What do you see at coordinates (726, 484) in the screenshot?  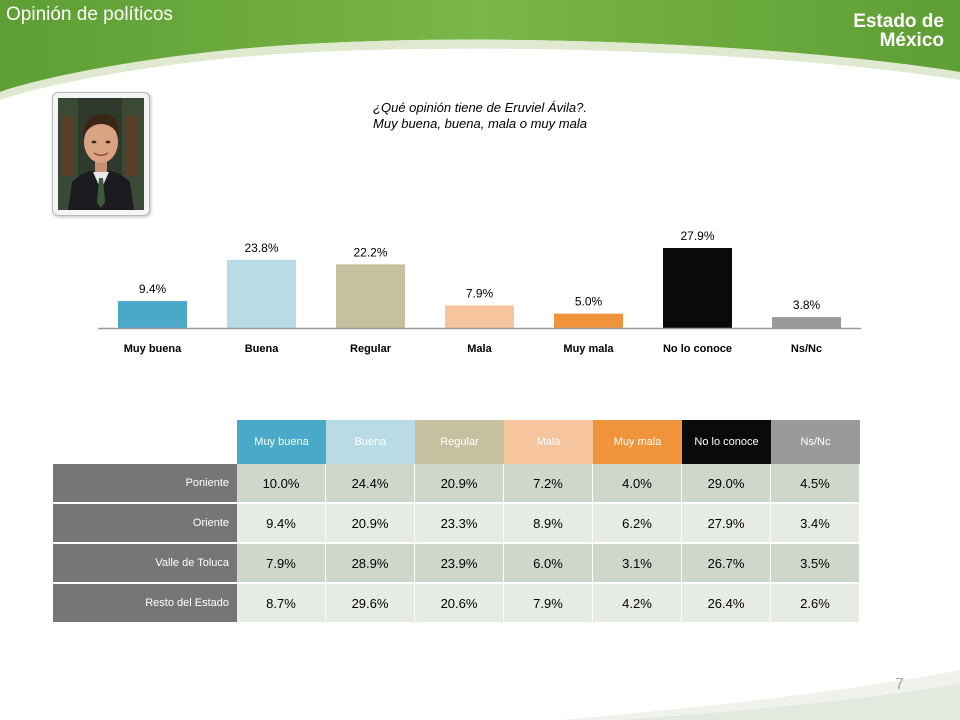 I see `table-cell-no-lo-conoce: 29.0%` at bounding box center [726, 484].